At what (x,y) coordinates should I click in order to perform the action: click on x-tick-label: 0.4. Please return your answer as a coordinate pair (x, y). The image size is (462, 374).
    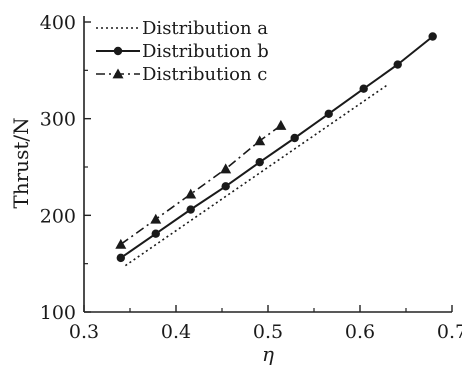
    Looking at the image, I should click on (176, 332).